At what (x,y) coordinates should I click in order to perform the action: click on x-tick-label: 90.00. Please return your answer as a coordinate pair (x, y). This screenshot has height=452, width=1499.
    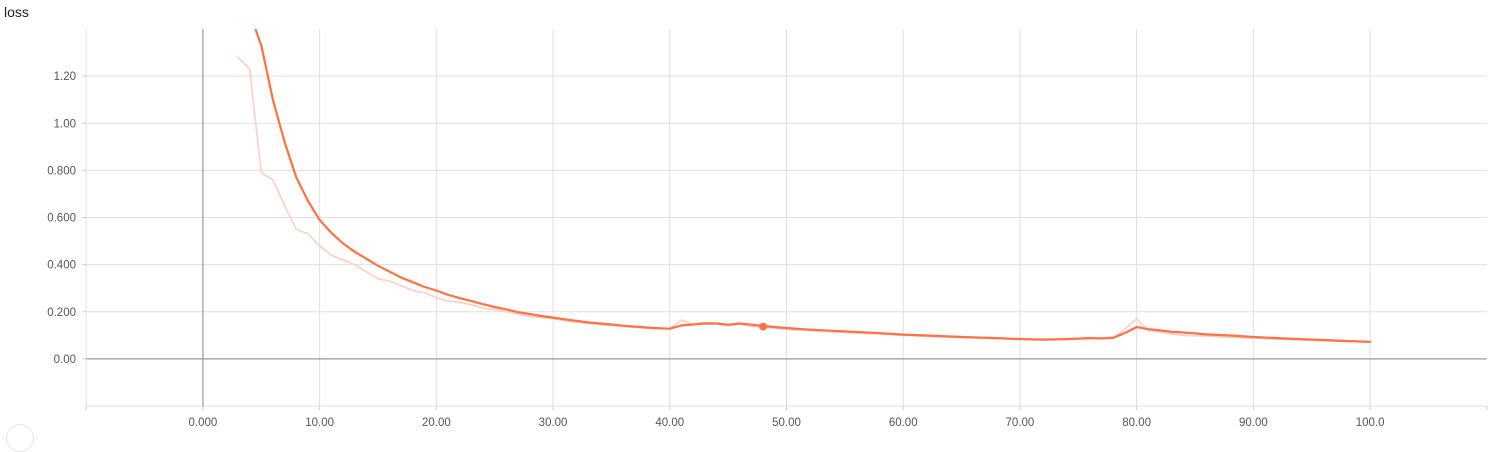
    Looking at the image, I should click on (1253, 423).